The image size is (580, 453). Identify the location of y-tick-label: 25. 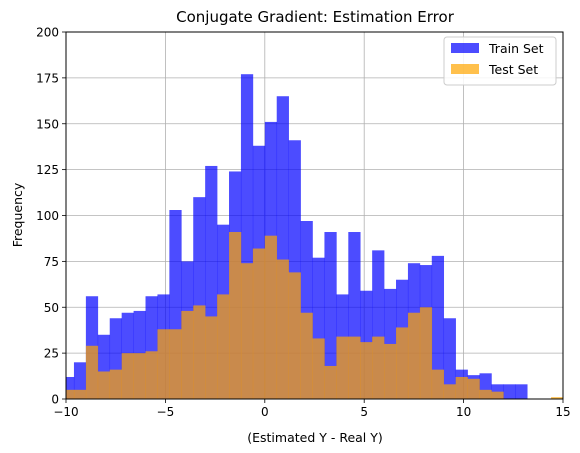
(51, 354).